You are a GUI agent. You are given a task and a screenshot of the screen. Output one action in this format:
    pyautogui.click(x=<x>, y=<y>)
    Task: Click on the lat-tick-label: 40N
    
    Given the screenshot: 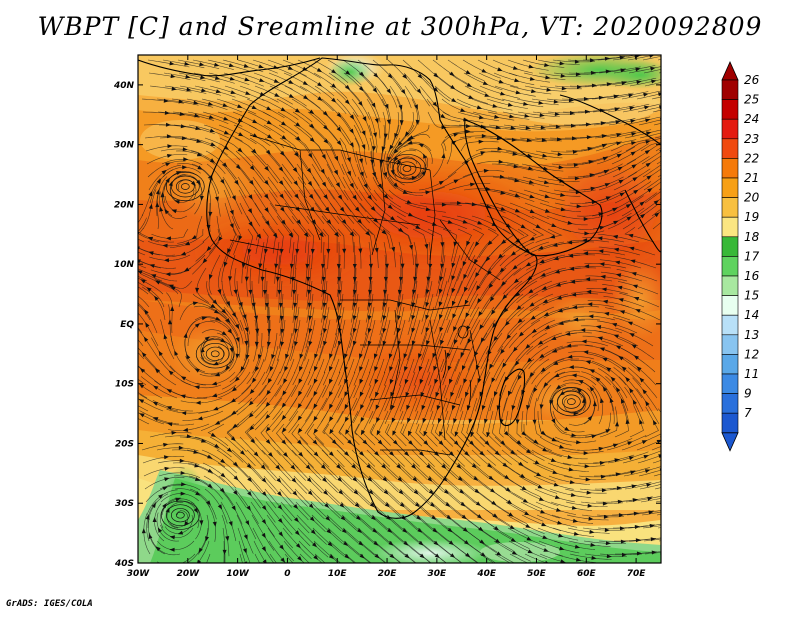 What is the action you would take?
    pyautogui.click(x=124, y=86)
    